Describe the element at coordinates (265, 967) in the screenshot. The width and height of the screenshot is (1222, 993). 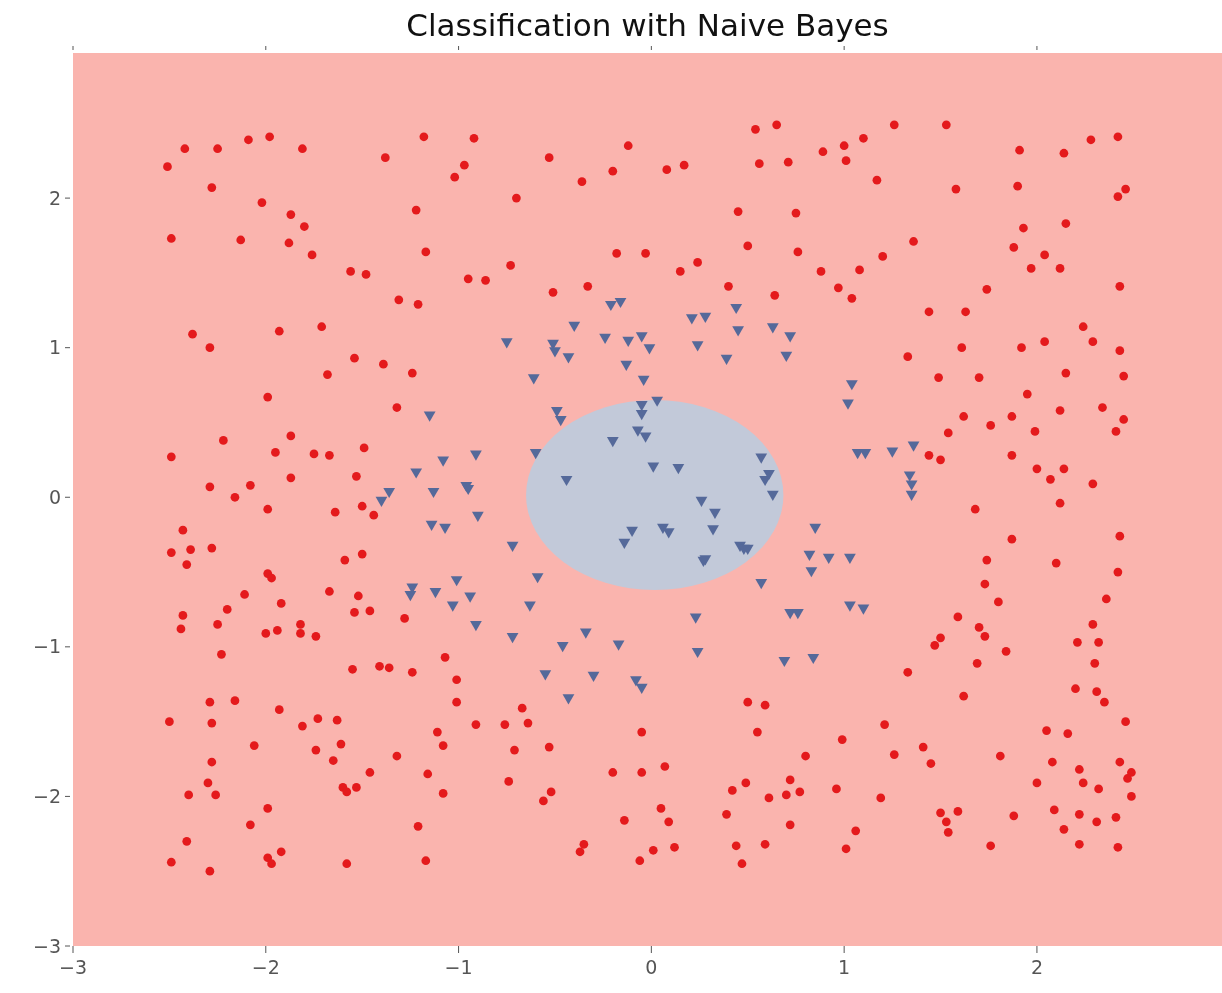
I see `x-tick-label: −2` at that location.